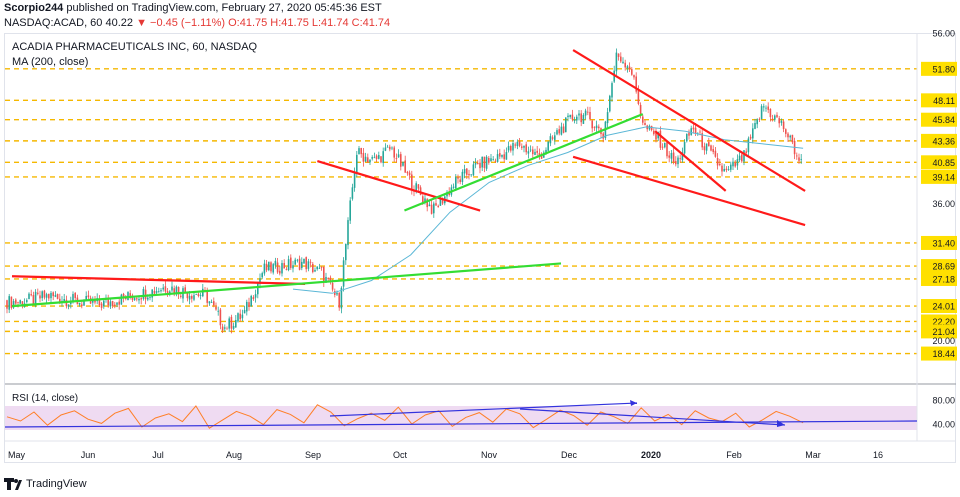 This screenshot has height=497, width=960. I want to click on time-tick-label: 2020, so click(651, 455).